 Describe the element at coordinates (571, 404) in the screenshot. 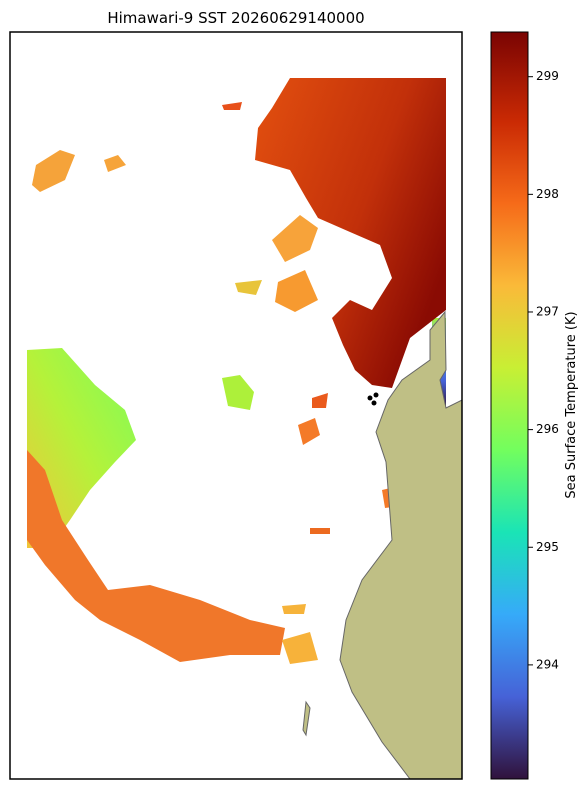

I see `colorbar-label: Sea Surface Temperature (K)` at that location.